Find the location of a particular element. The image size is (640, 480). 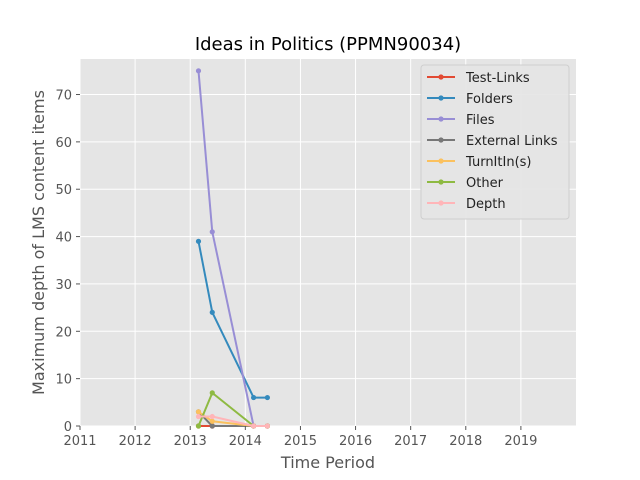

y-tick-label: 60 is located at coordinates (63, 143).